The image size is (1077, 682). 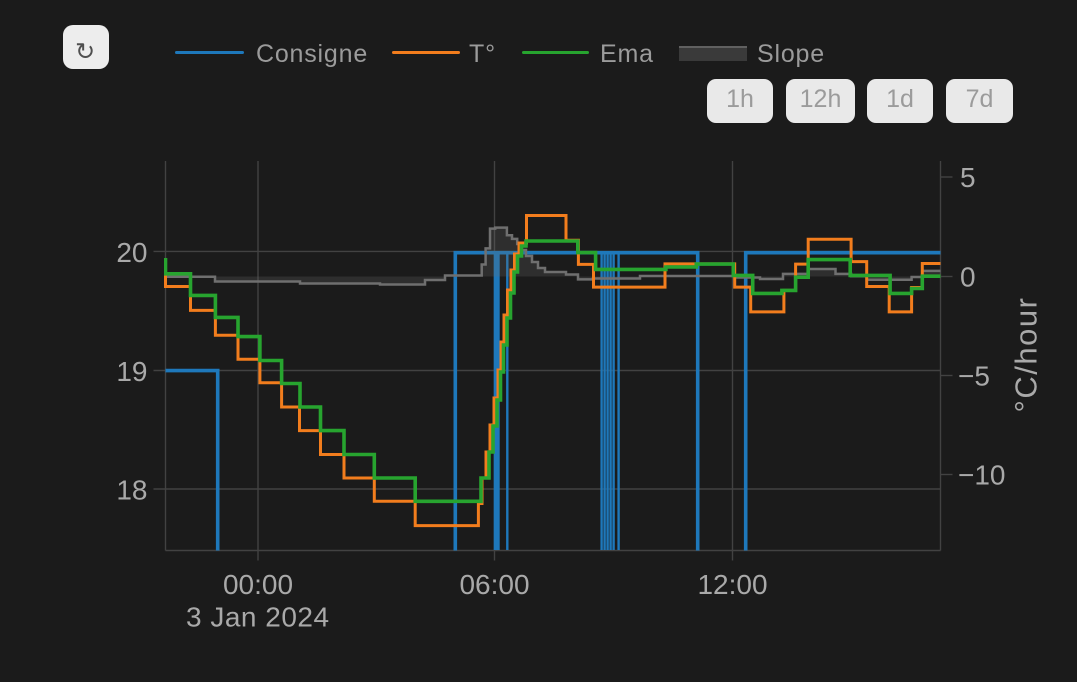 What do you see at coordinates (131, 371) in the screenshot?
I see `svg-text: 19` at bounding box center [131, 371].